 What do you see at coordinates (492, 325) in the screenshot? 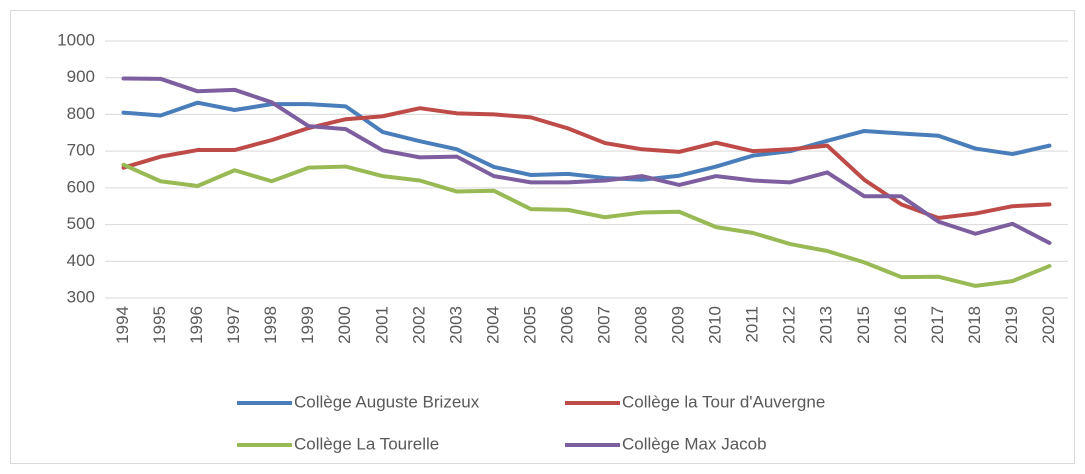
I see `x-tick-label: 2004` at bounding box center [492, 325].